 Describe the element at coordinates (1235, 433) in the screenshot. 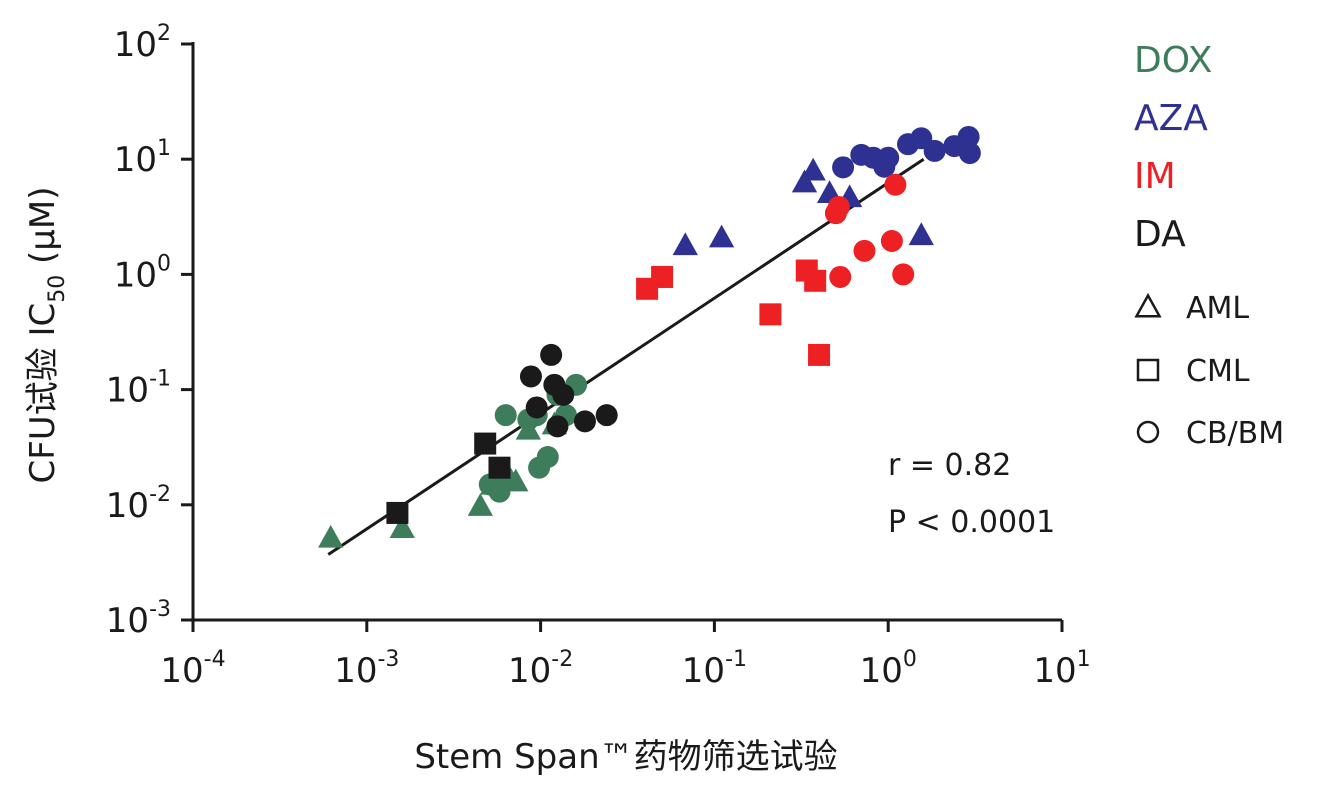

I see `legend-type-label: CB/BM` at that location.